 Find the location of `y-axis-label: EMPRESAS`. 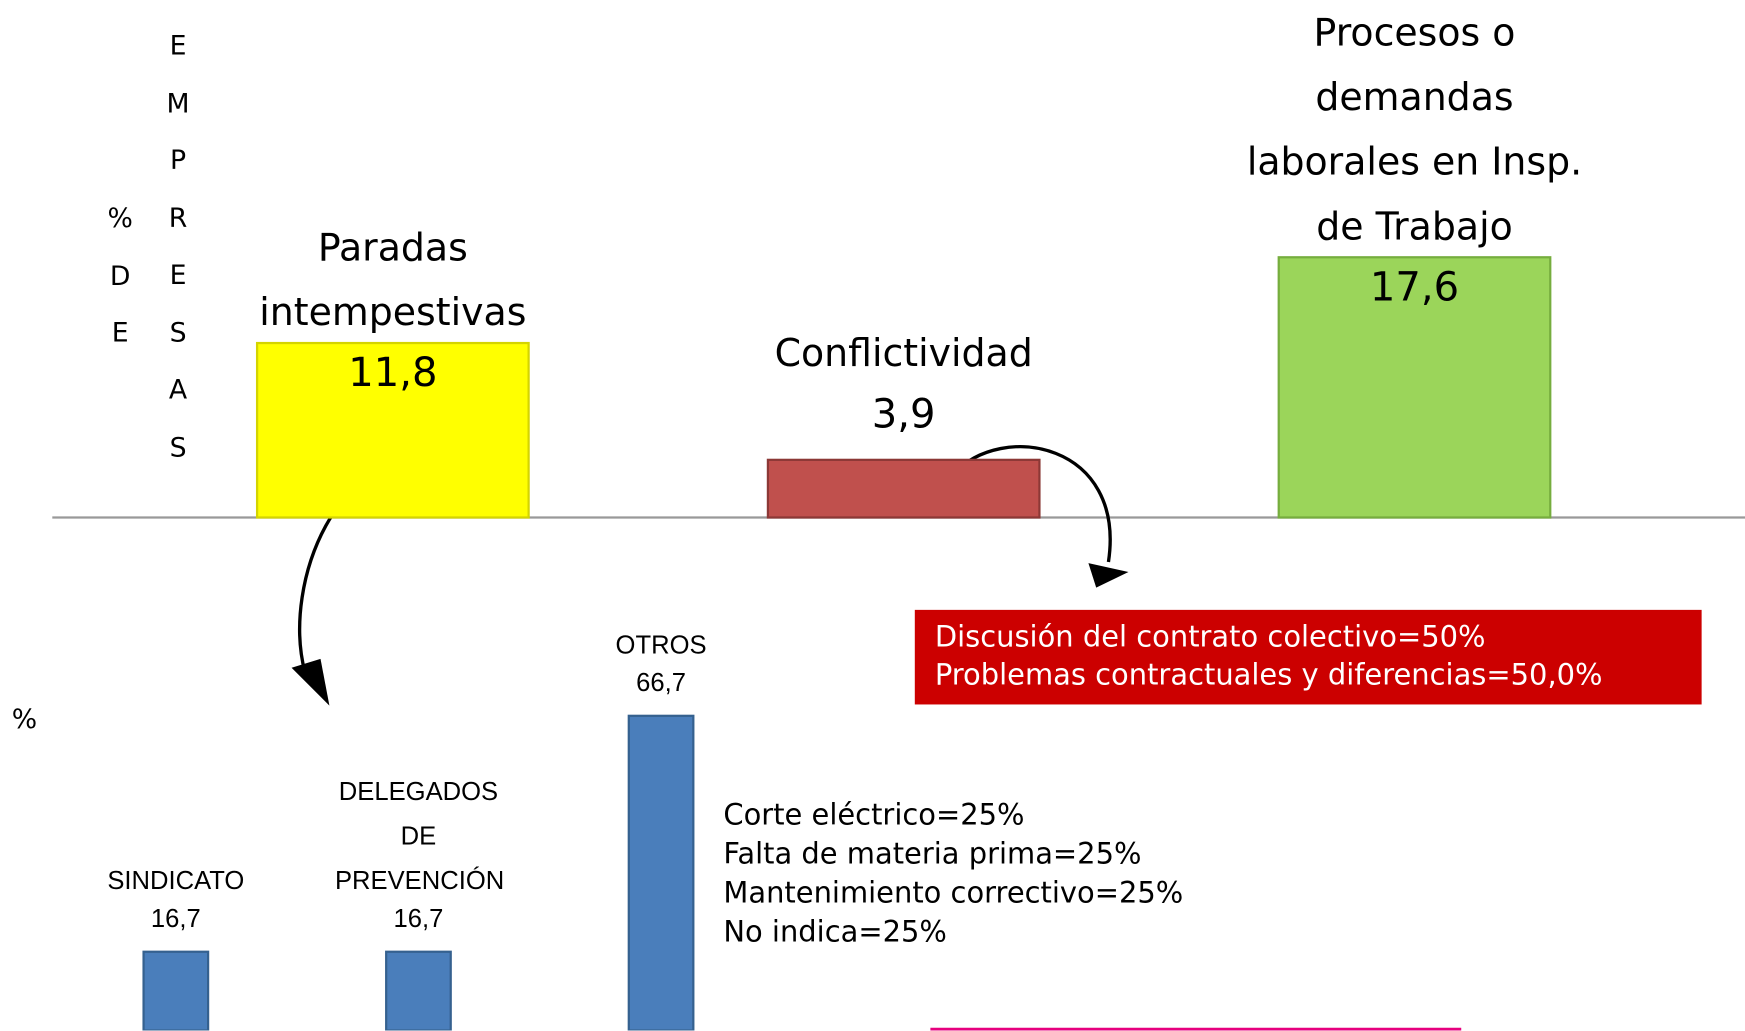

y-axis-label: EMPRESAS is located at coordinates (178, 246).